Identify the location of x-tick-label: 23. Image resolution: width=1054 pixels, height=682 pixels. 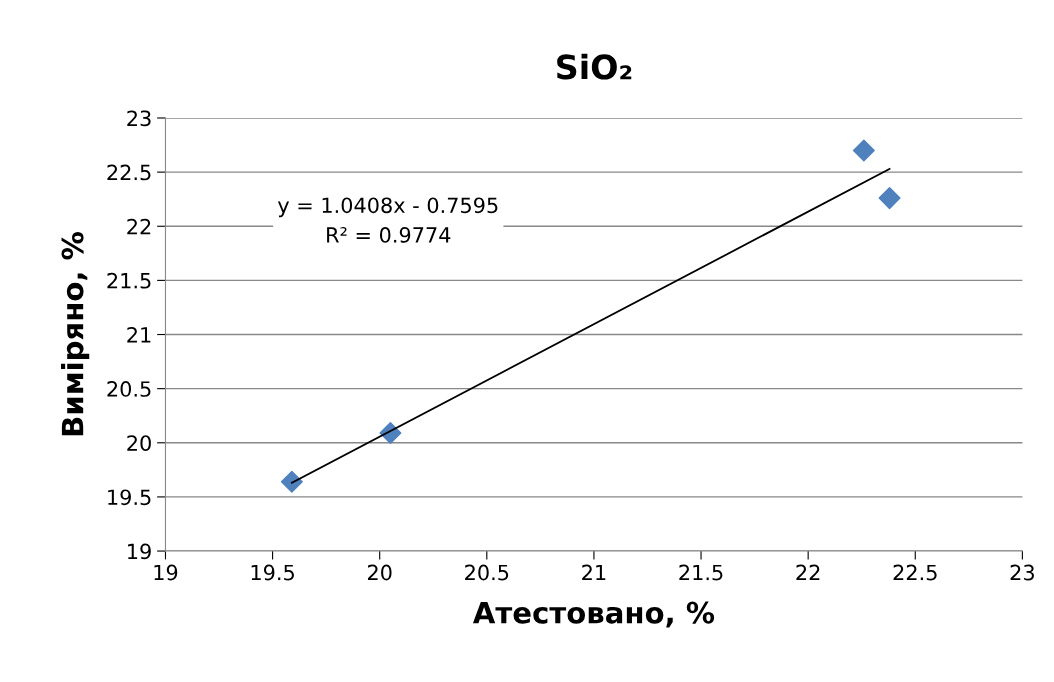
(1022, 572).